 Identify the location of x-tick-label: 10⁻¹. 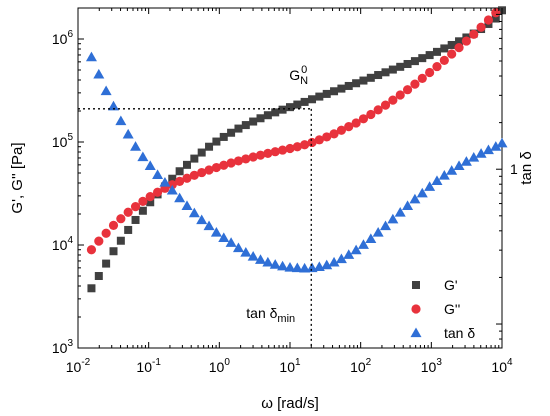
(148, 366).